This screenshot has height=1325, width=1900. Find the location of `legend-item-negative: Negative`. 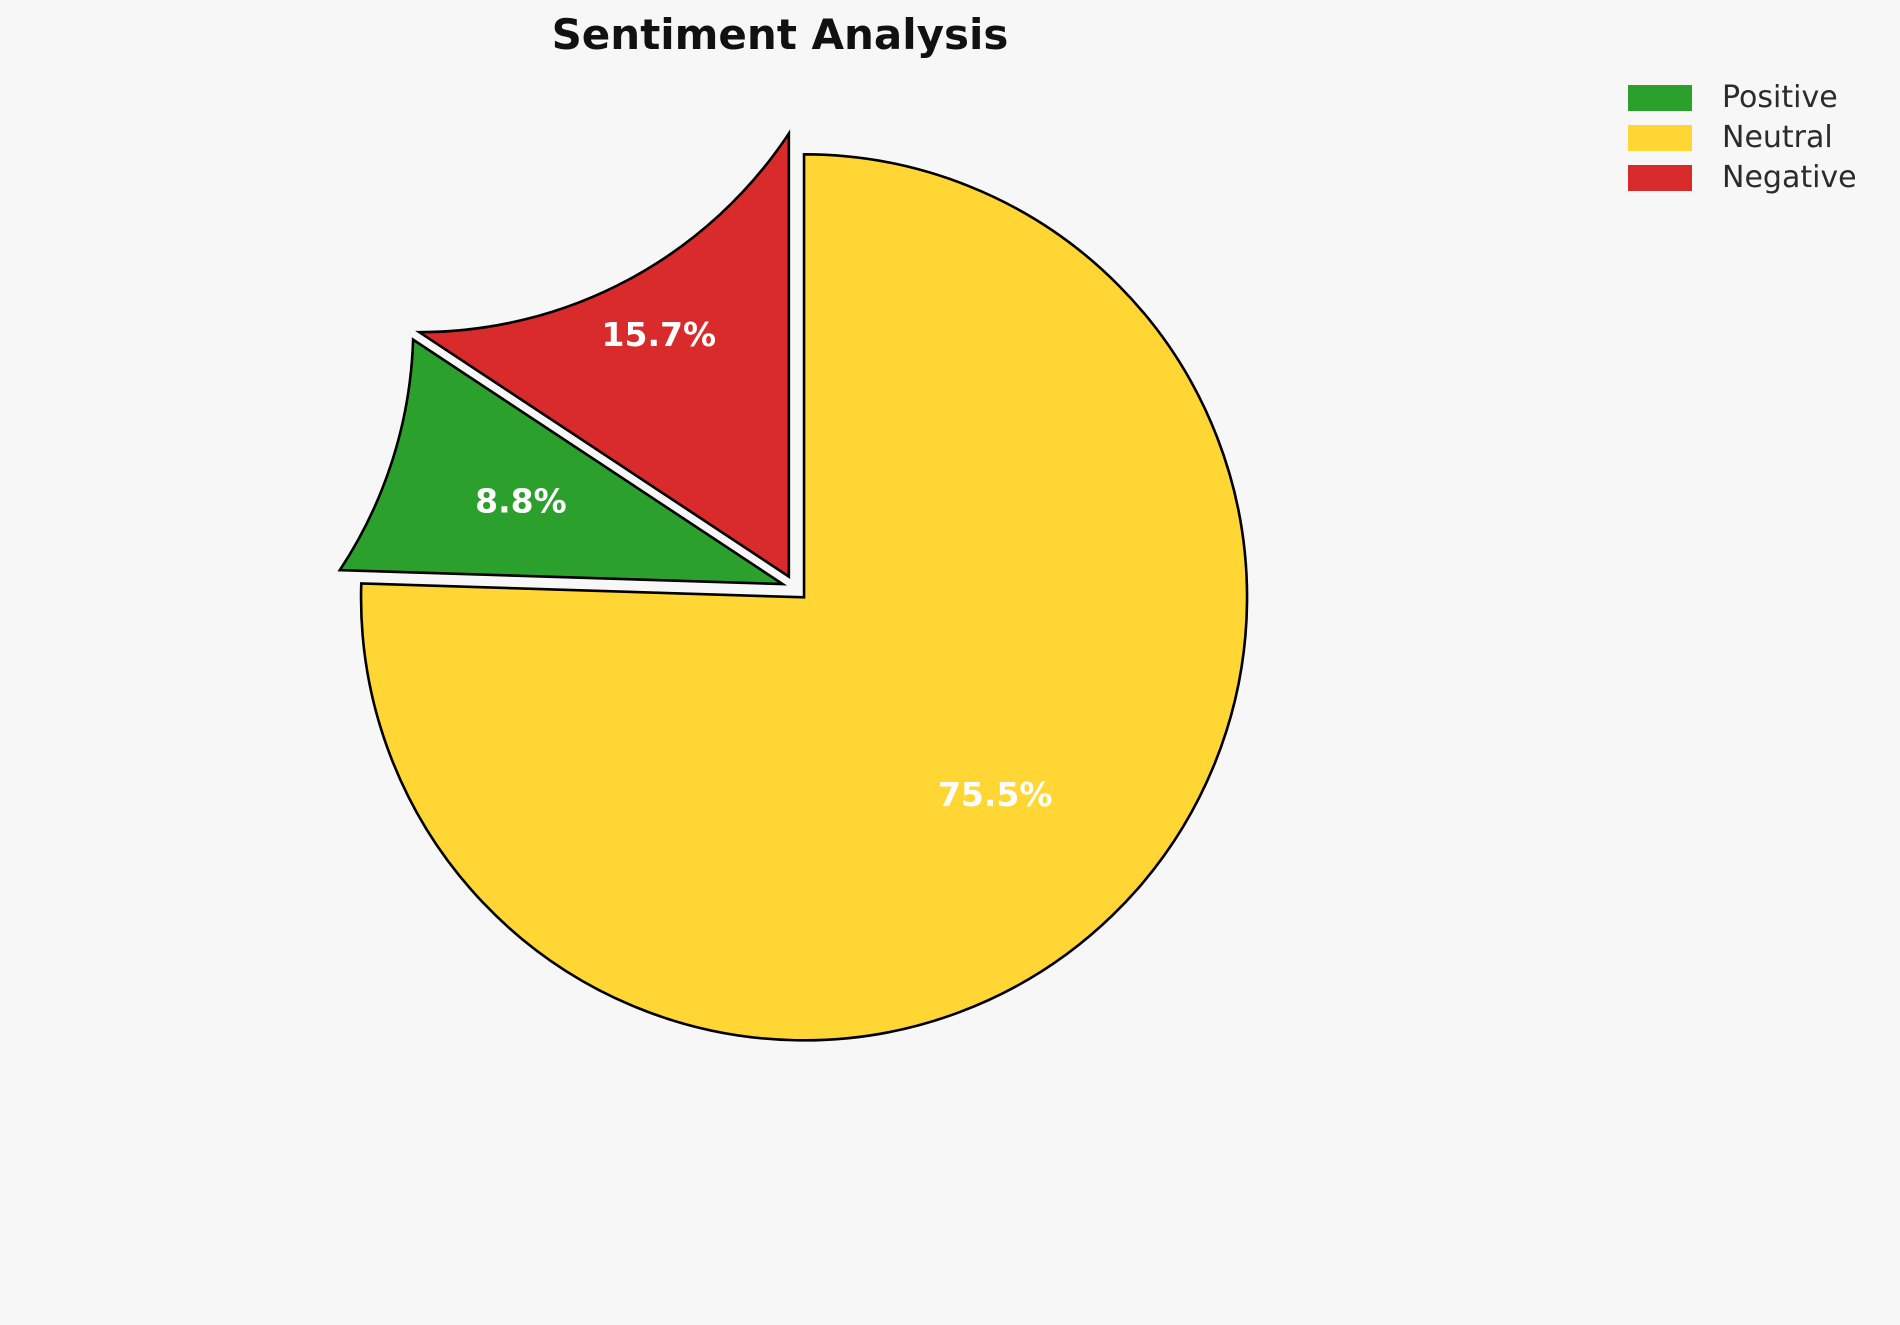

legend-item-negative: Negative is located at coordinates (1758, 178).